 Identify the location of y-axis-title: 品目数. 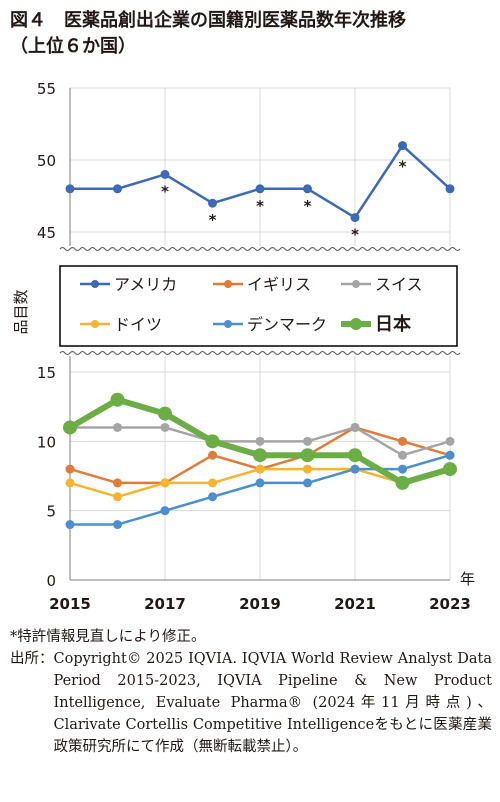
(21, 311).